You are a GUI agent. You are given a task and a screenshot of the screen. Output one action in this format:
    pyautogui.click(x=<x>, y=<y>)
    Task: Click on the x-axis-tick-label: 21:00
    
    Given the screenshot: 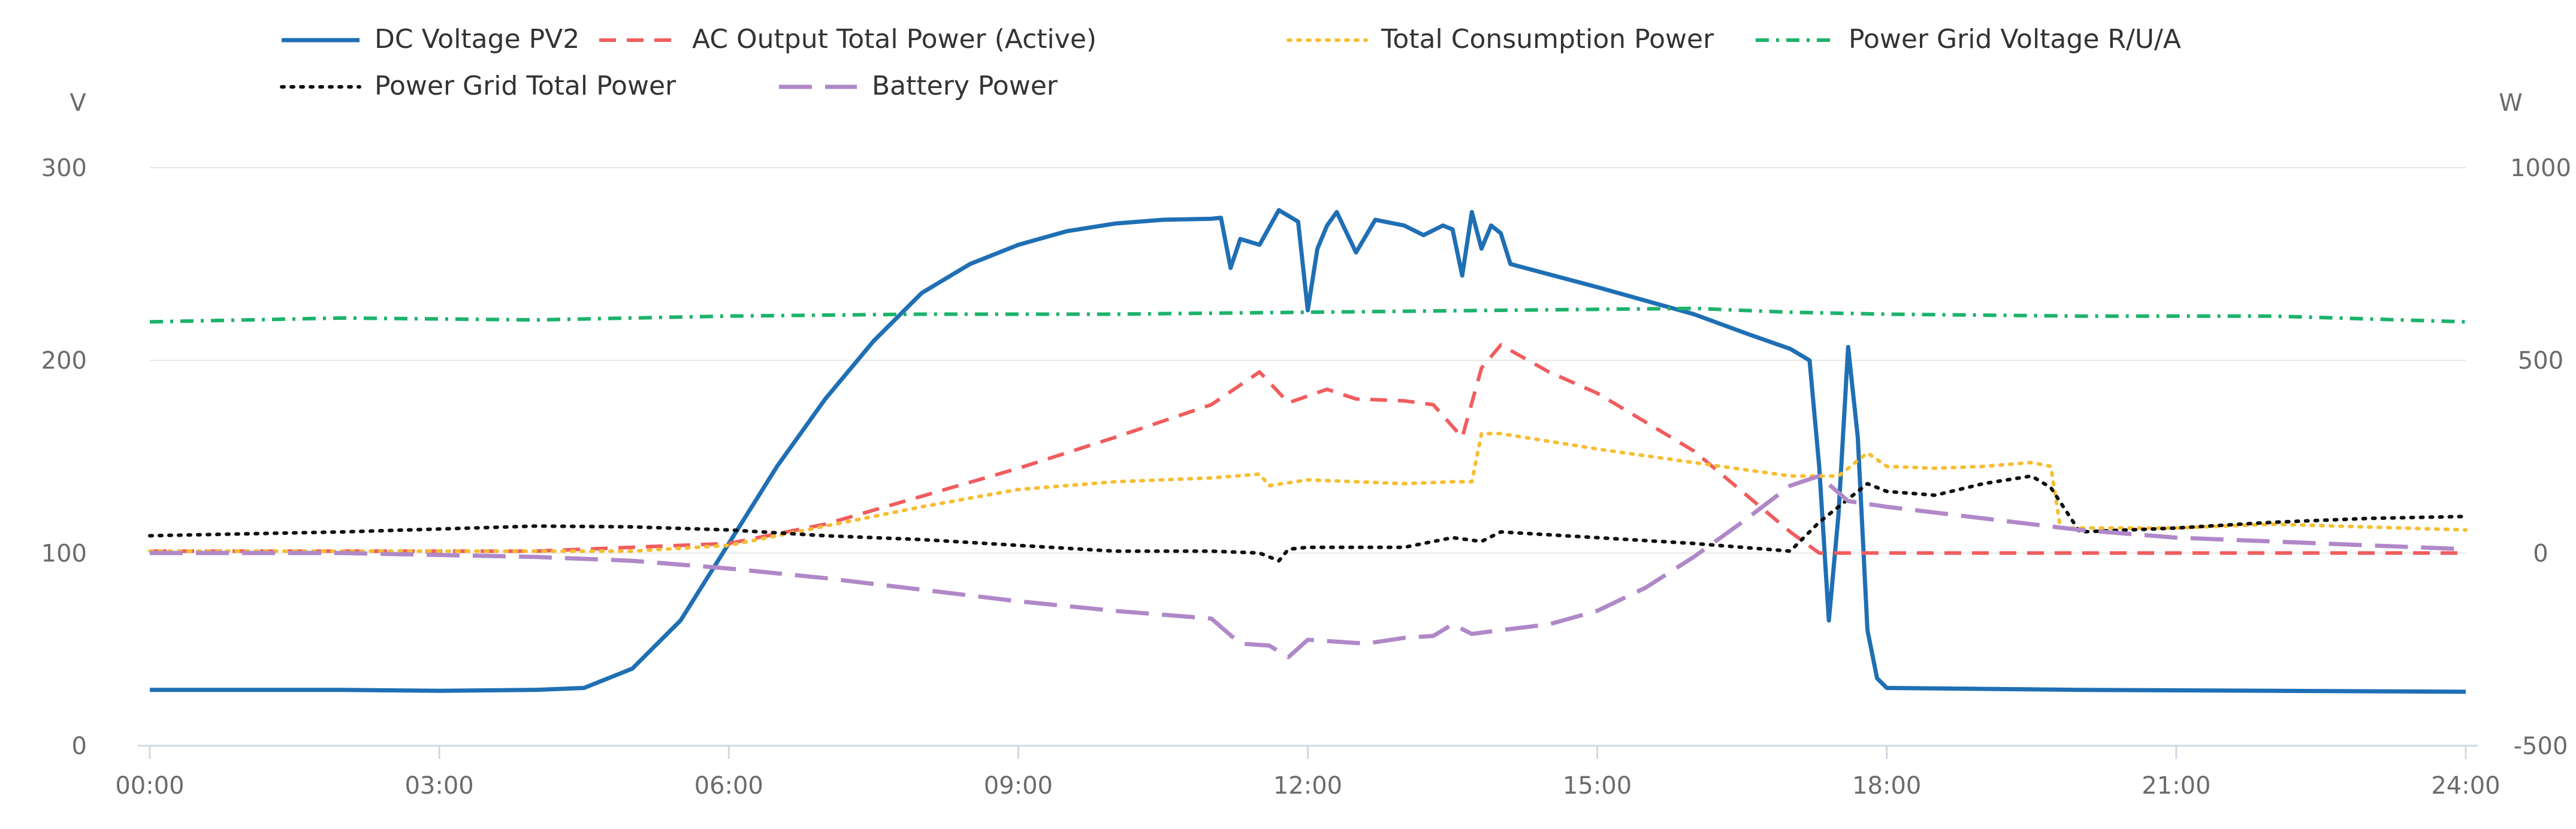 What is the action you would take?
    pyautogui.click(x=2176, y=786)
    